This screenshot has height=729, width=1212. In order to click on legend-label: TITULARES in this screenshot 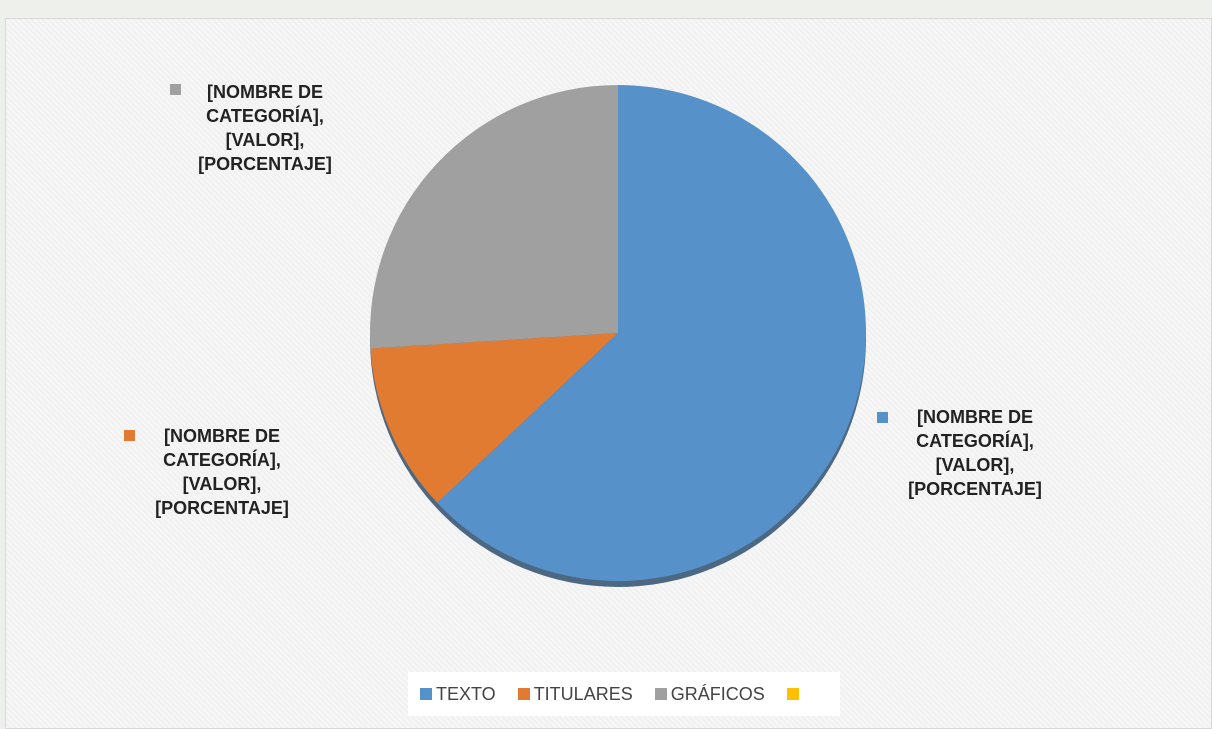, I will do `click(583, 694)`.